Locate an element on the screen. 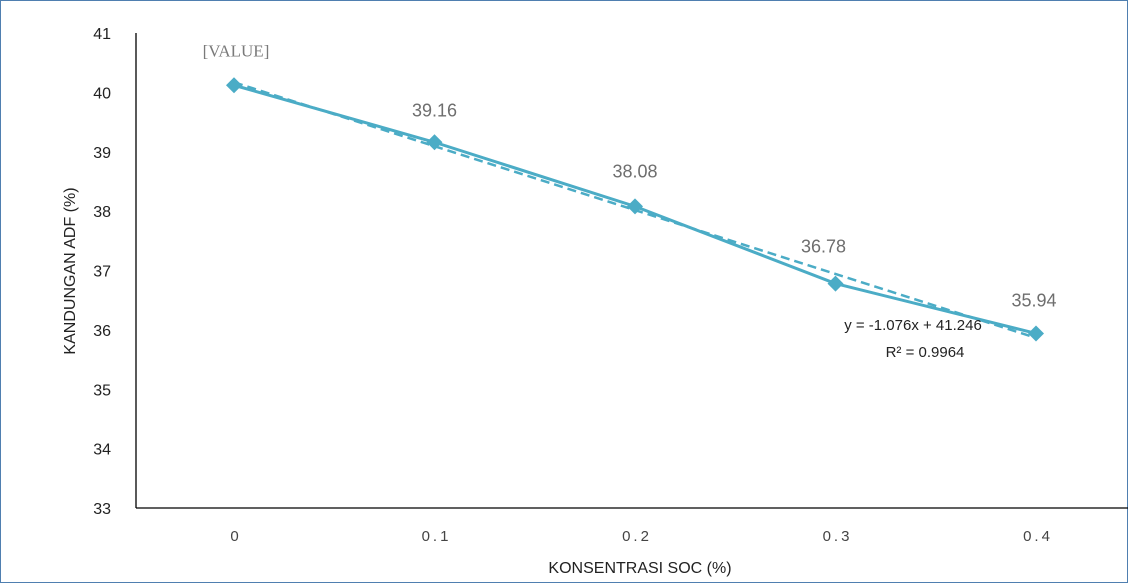 This screenshot has width=1128, height=583. y-tick-labels: 33 34 35 36 37 38 39 40 41 is located at coordinates (102, 272).